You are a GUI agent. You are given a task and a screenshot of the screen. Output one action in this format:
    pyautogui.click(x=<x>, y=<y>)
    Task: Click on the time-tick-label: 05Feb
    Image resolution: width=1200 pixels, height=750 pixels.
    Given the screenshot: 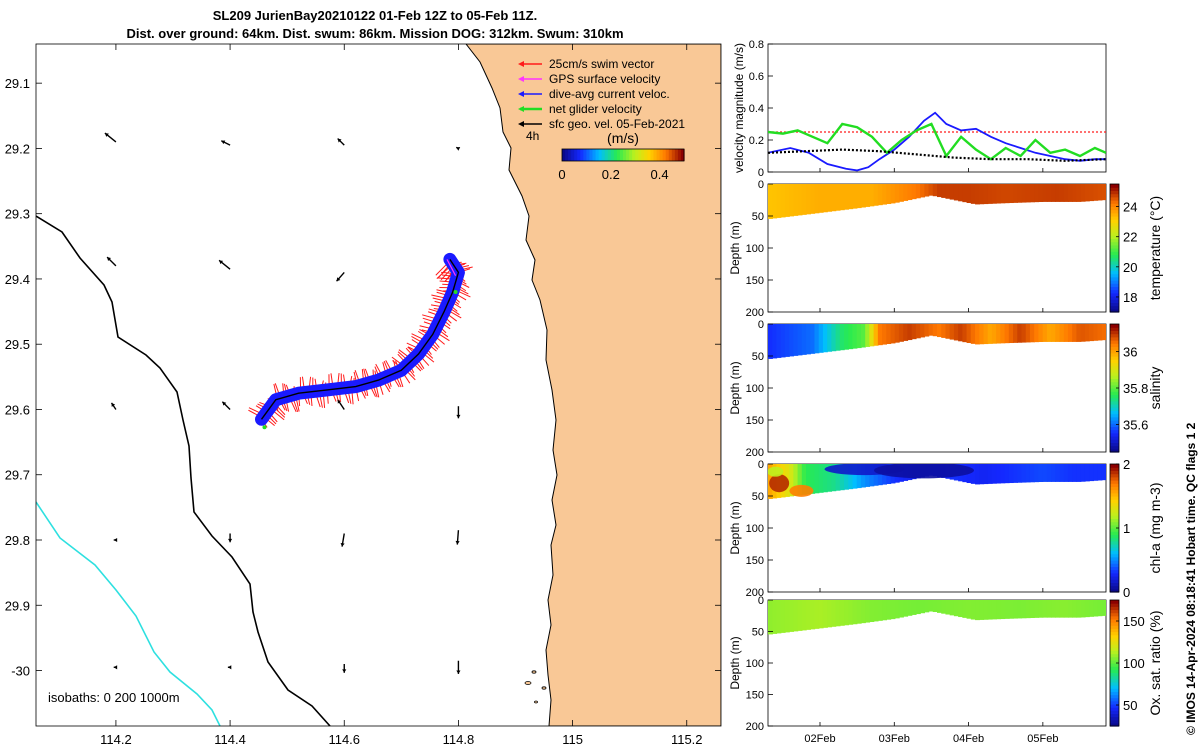 What is the action you would take?
    pyautogui.click(x=1042, y=739)
    